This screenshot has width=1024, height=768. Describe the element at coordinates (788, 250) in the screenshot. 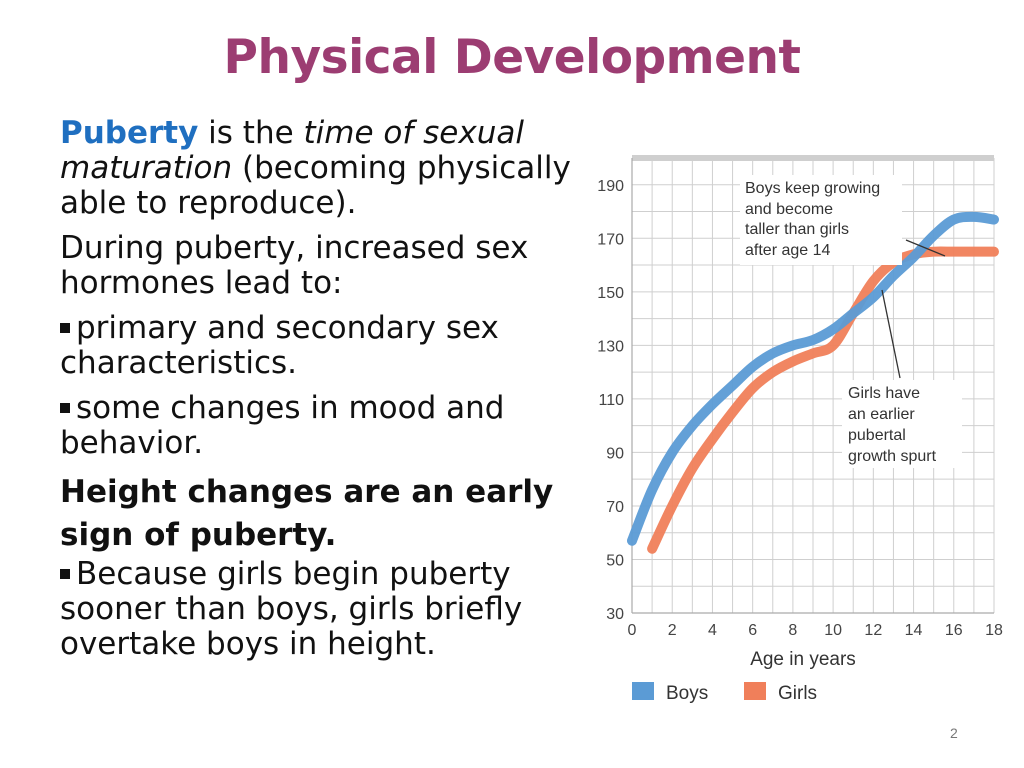

I see `annotation-boys-line: after age 14` at that location.